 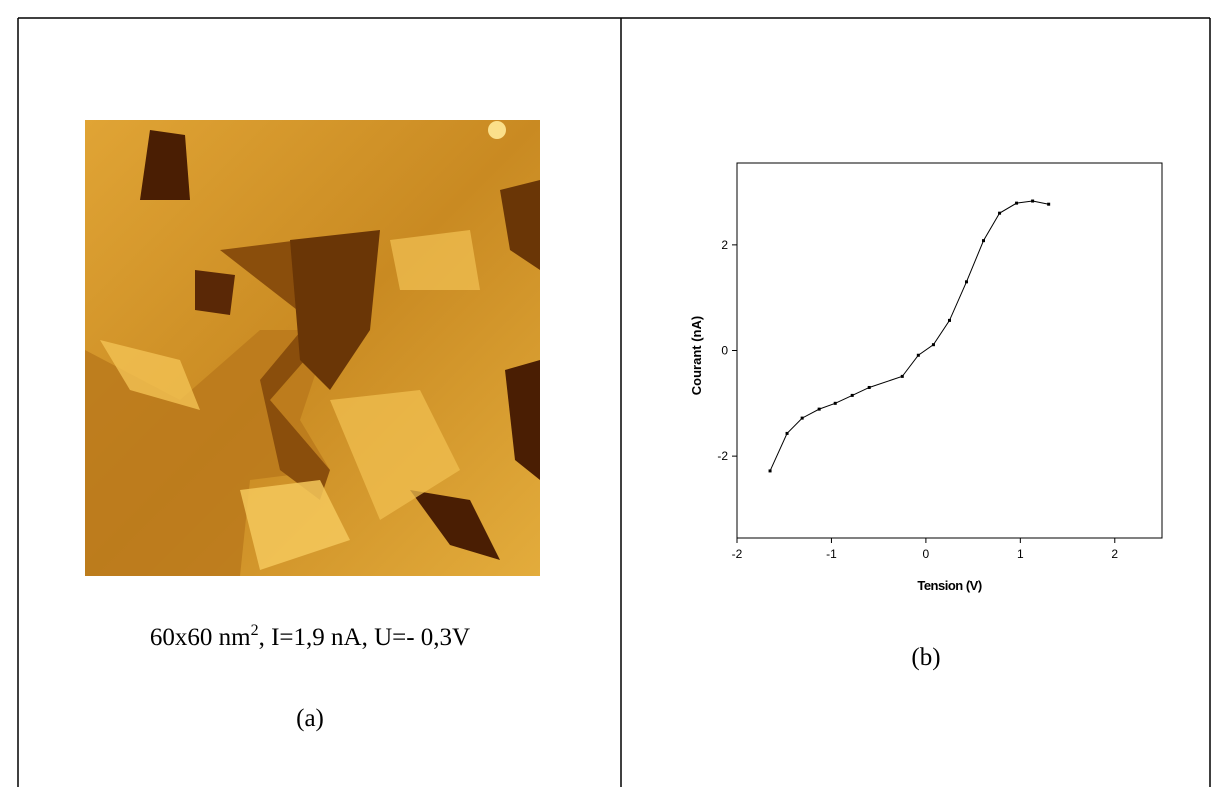 What do you see at coordinates (949, 585) in the screenshot?
I see `x-axis-label: Tension (V)` at bounding box center [949, 585].